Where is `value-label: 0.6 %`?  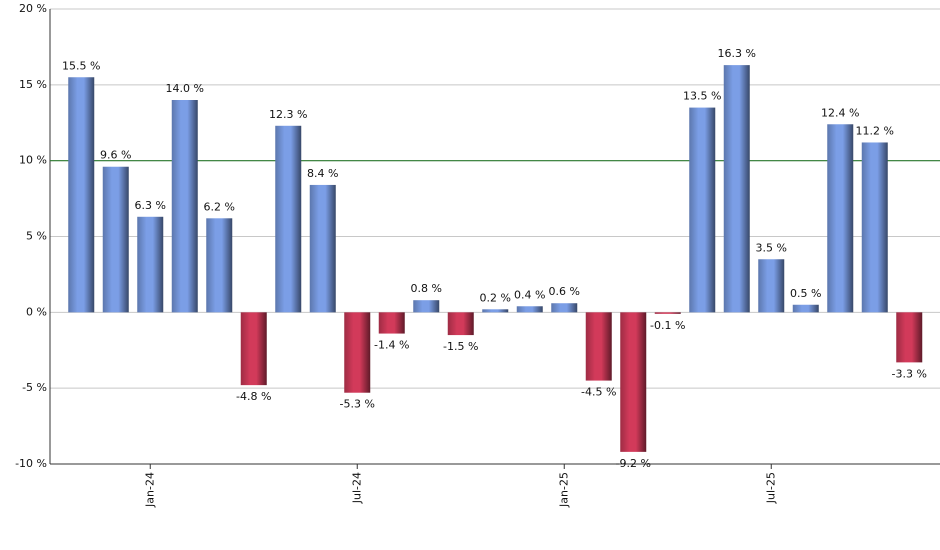 value-label: 0.6 % is located at coordinates (564, 291).